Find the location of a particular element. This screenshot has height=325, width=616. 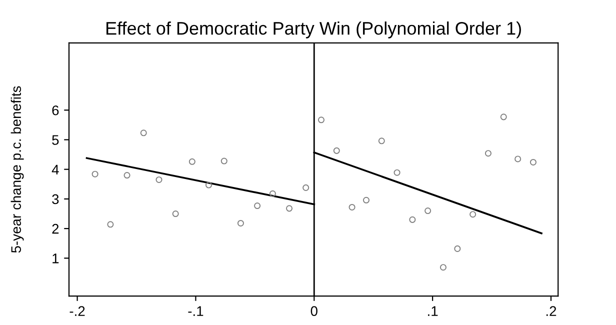

y-tick-label: 2 is located at coordinates (55, 229).